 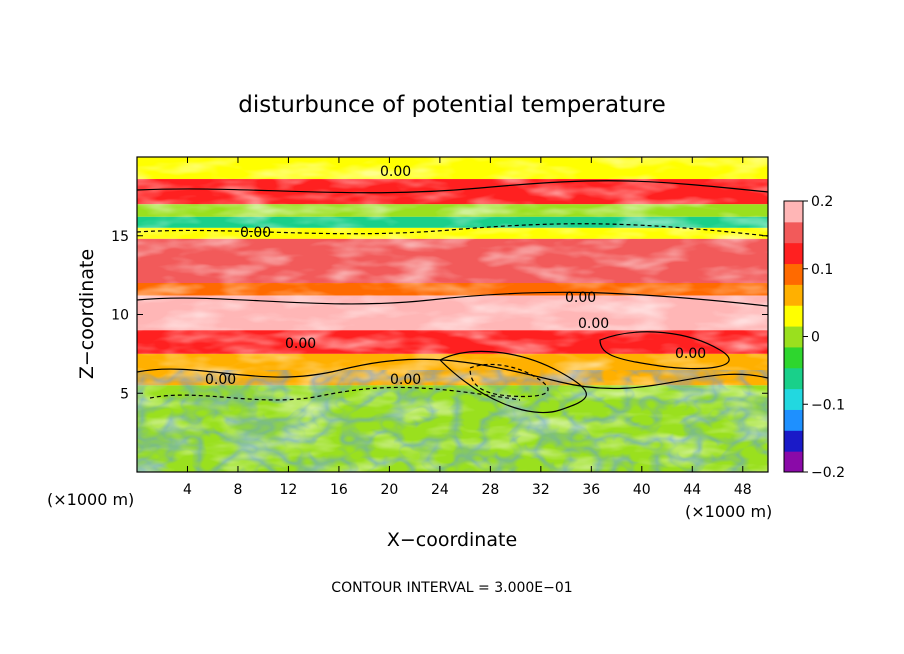 What do you see at coordinates (642, 490) in the screenshot?
I see `x-tick-label: 40` at bounding box center [642, 490].